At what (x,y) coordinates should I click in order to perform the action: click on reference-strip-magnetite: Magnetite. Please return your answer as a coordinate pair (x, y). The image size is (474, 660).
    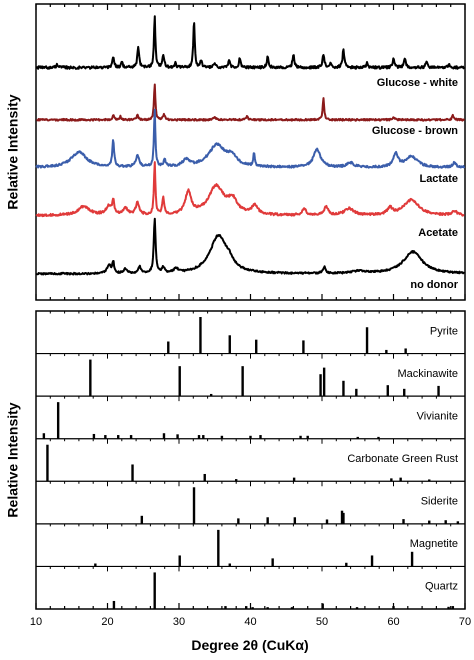
    Looking at the image, I should click on (250, 545).